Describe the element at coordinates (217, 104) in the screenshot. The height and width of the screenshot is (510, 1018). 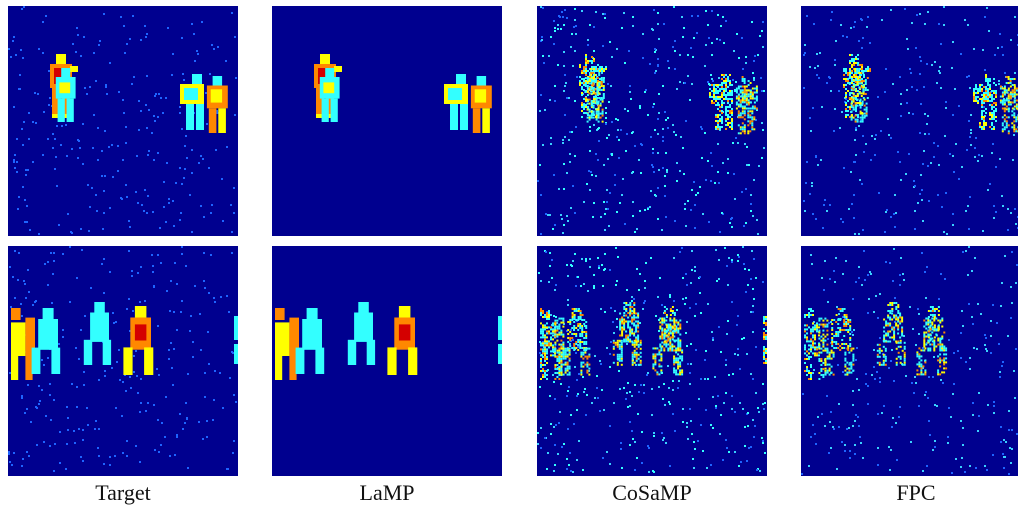
I see `person-right-walker` at that location.